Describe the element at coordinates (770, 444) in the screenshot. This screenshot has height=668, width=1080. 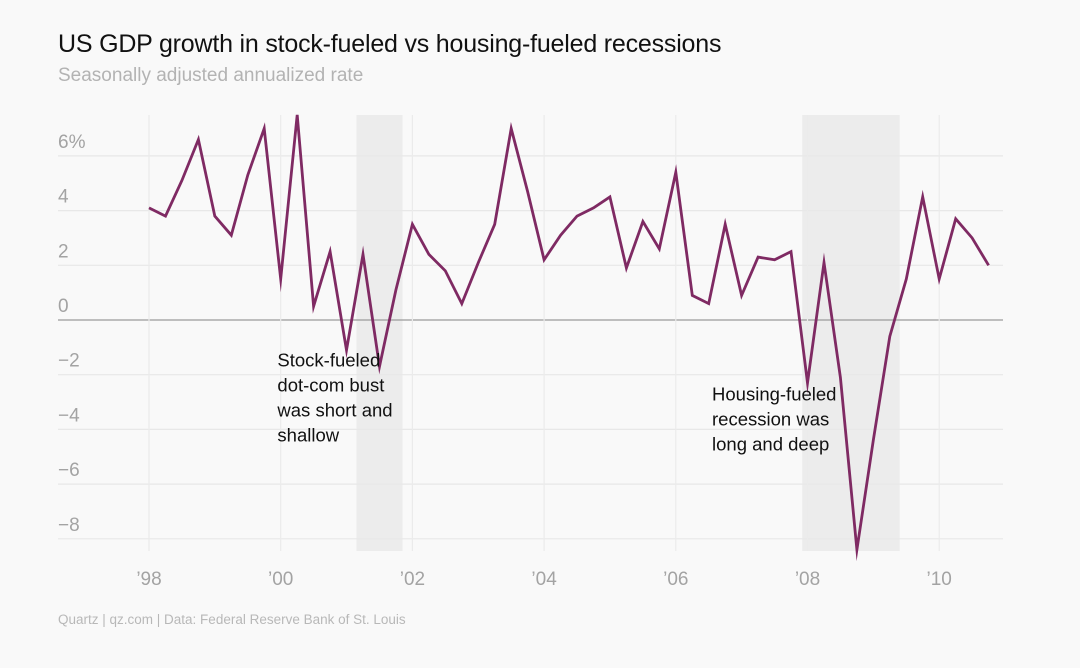
I see `annotation-line: long and deep` at that location.